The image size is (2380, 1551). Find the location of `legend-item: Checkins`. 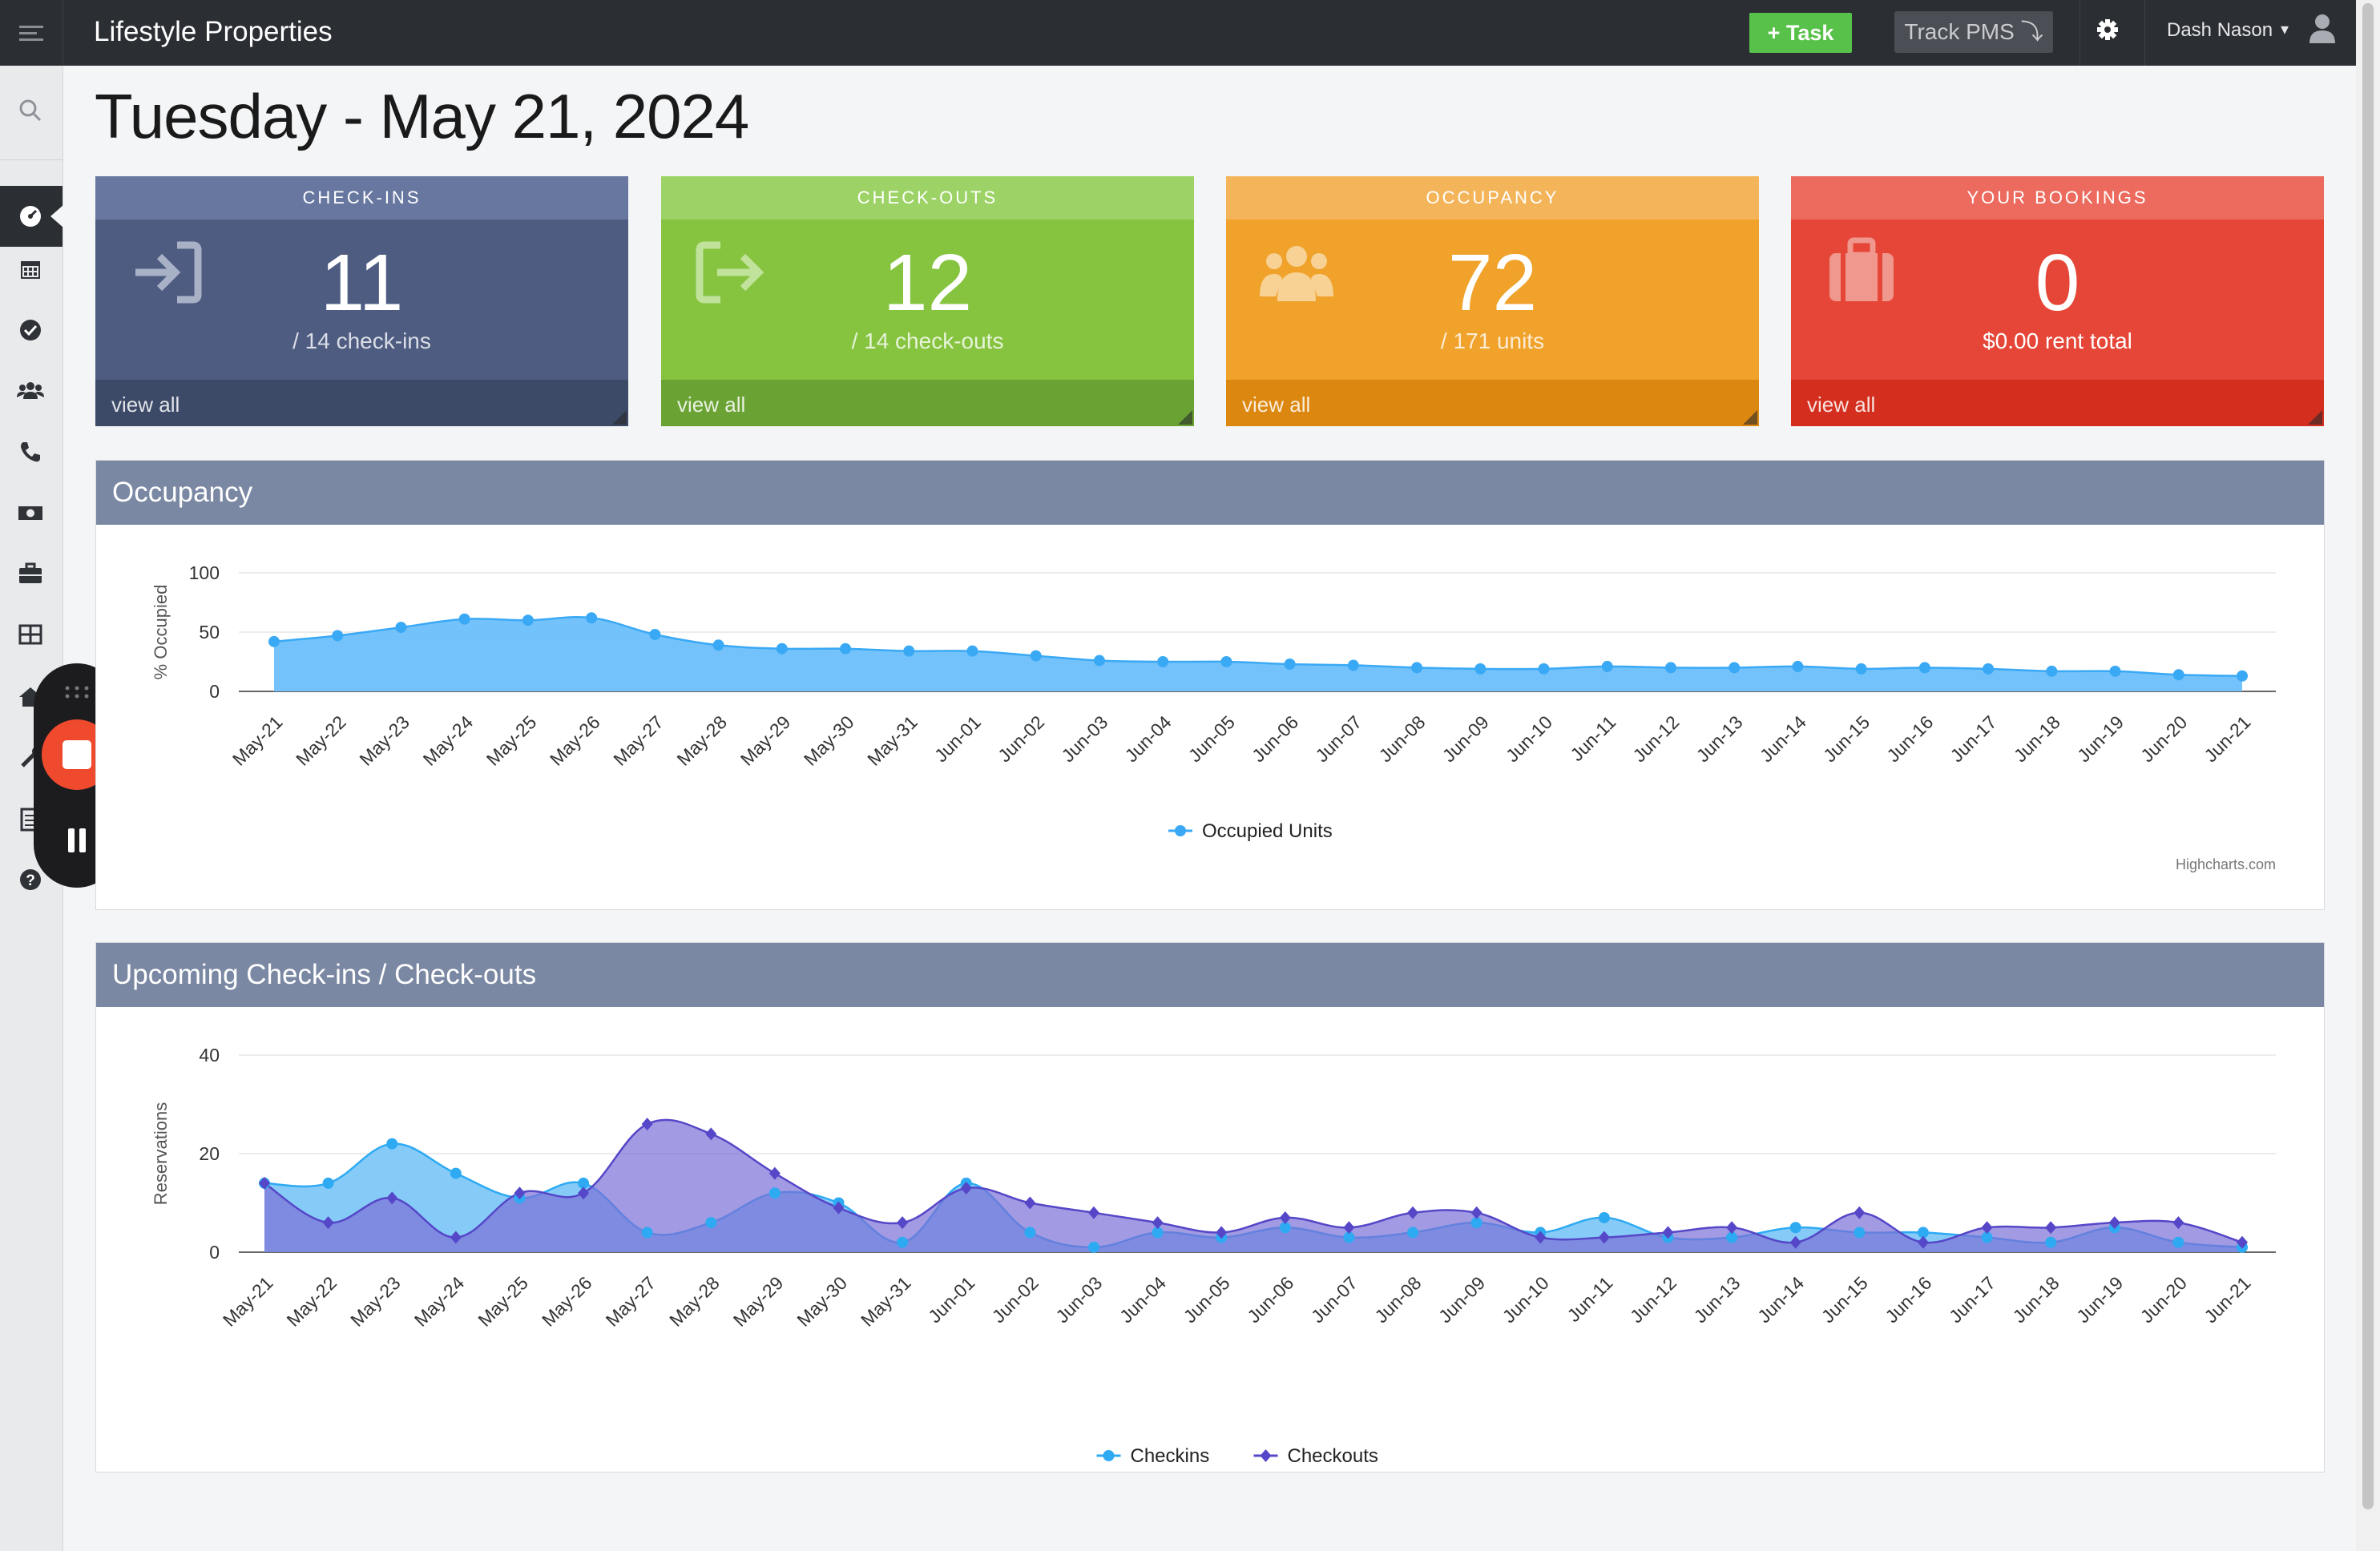

legend-item: Checkins is located at coordinates (1153, 1456).